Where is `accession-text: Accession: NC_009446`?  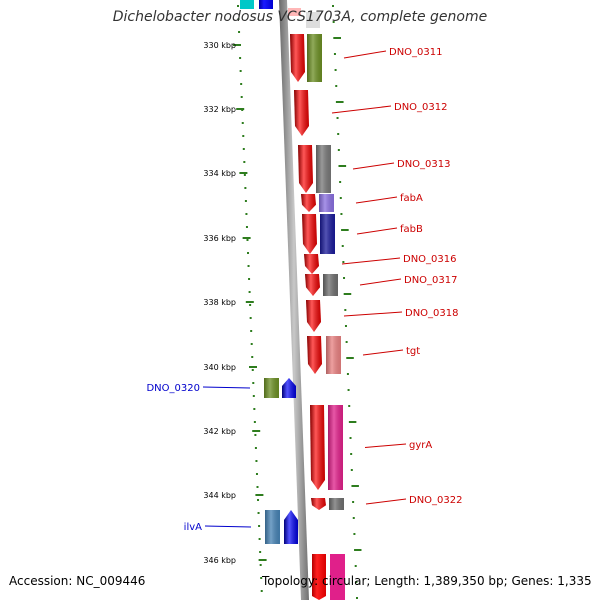 accession-text: Accession: NC_009446 is located at coordinates (77, 581).